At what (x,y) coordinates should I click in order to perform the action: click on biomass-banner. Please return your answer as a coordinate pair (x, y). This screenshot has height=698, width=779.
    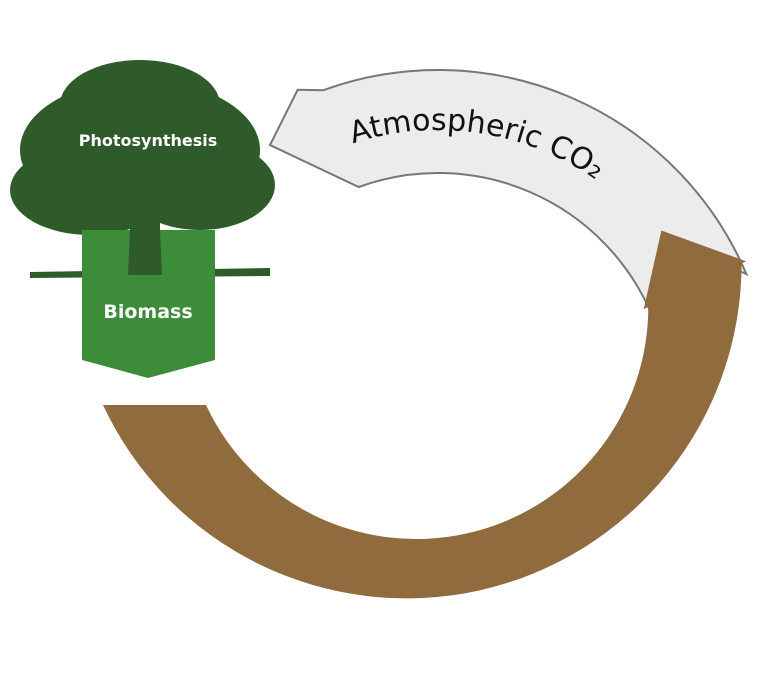
    Looking at the image, I should click on (148, 304).